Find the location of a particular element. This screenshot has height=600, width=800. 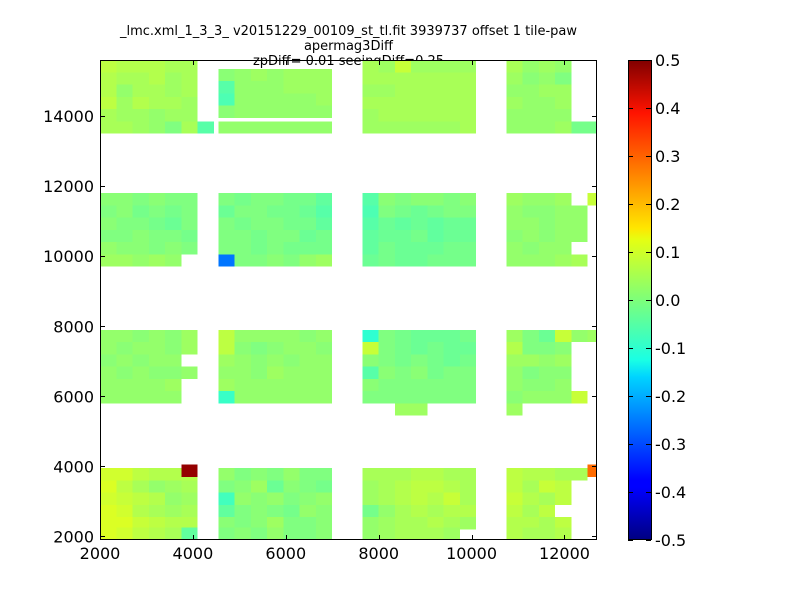

y-tick-label: 12000 is located at coordinates (68, 186).